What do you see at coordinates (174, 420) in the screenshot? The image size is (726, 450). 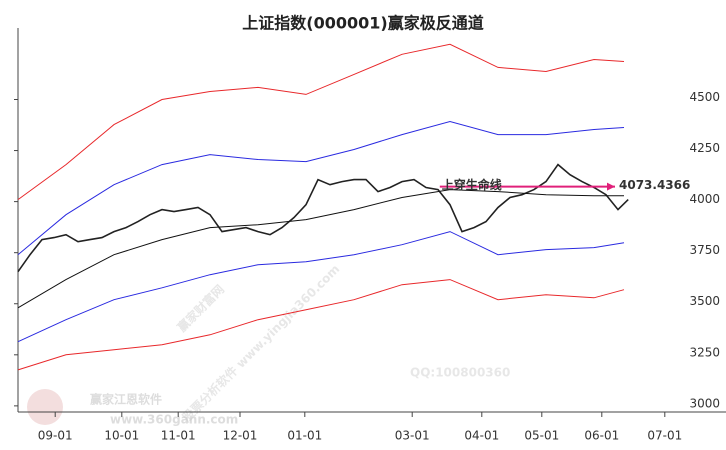 I see `logo-url: www.360gann.com` at bounding box center [174, 420].